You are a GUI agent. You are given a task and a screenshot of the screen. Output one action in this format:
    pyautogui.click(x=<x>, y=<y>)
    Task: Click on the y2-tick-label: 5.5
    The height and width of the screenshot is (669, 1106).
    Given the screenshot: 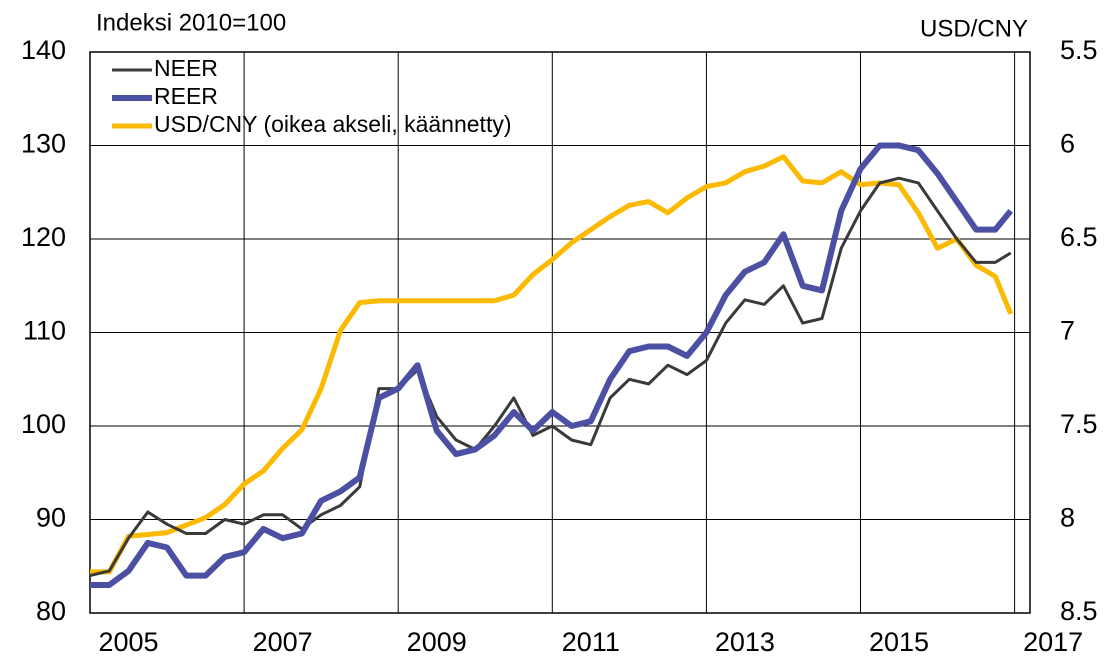 What is the action you would take?
    pyautogui.click(x=1079, y=50)
    